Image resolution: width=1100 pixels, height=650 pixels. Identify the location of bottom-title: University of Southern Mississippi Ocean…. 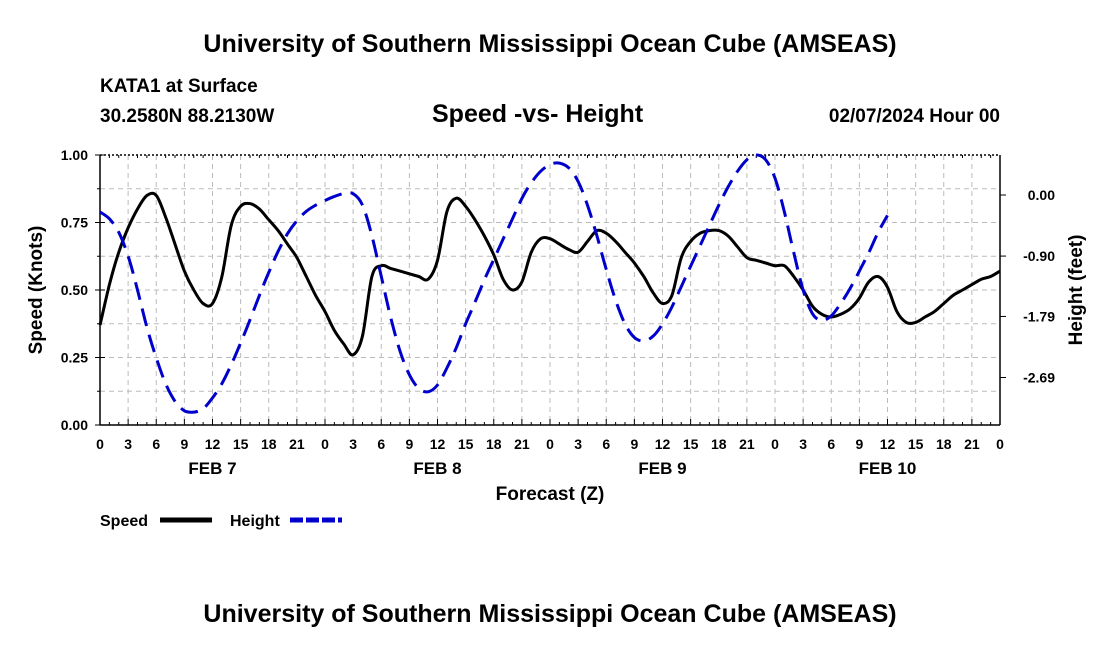
(550, 614).